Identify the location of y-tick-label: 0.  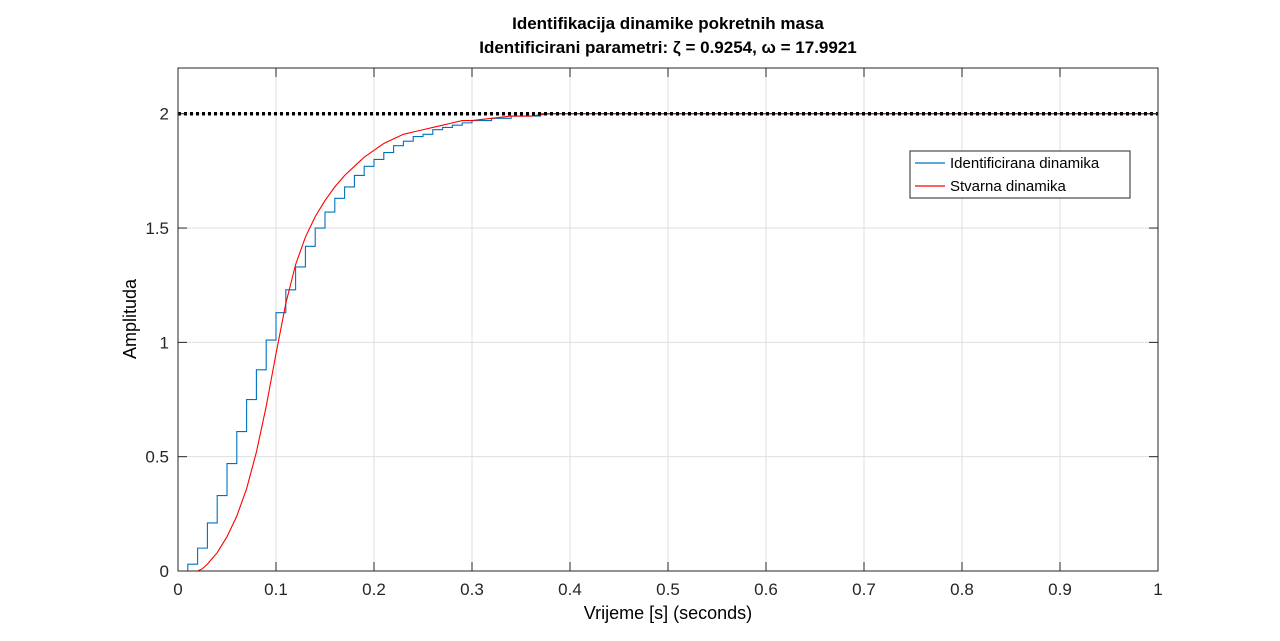
(164, 571).